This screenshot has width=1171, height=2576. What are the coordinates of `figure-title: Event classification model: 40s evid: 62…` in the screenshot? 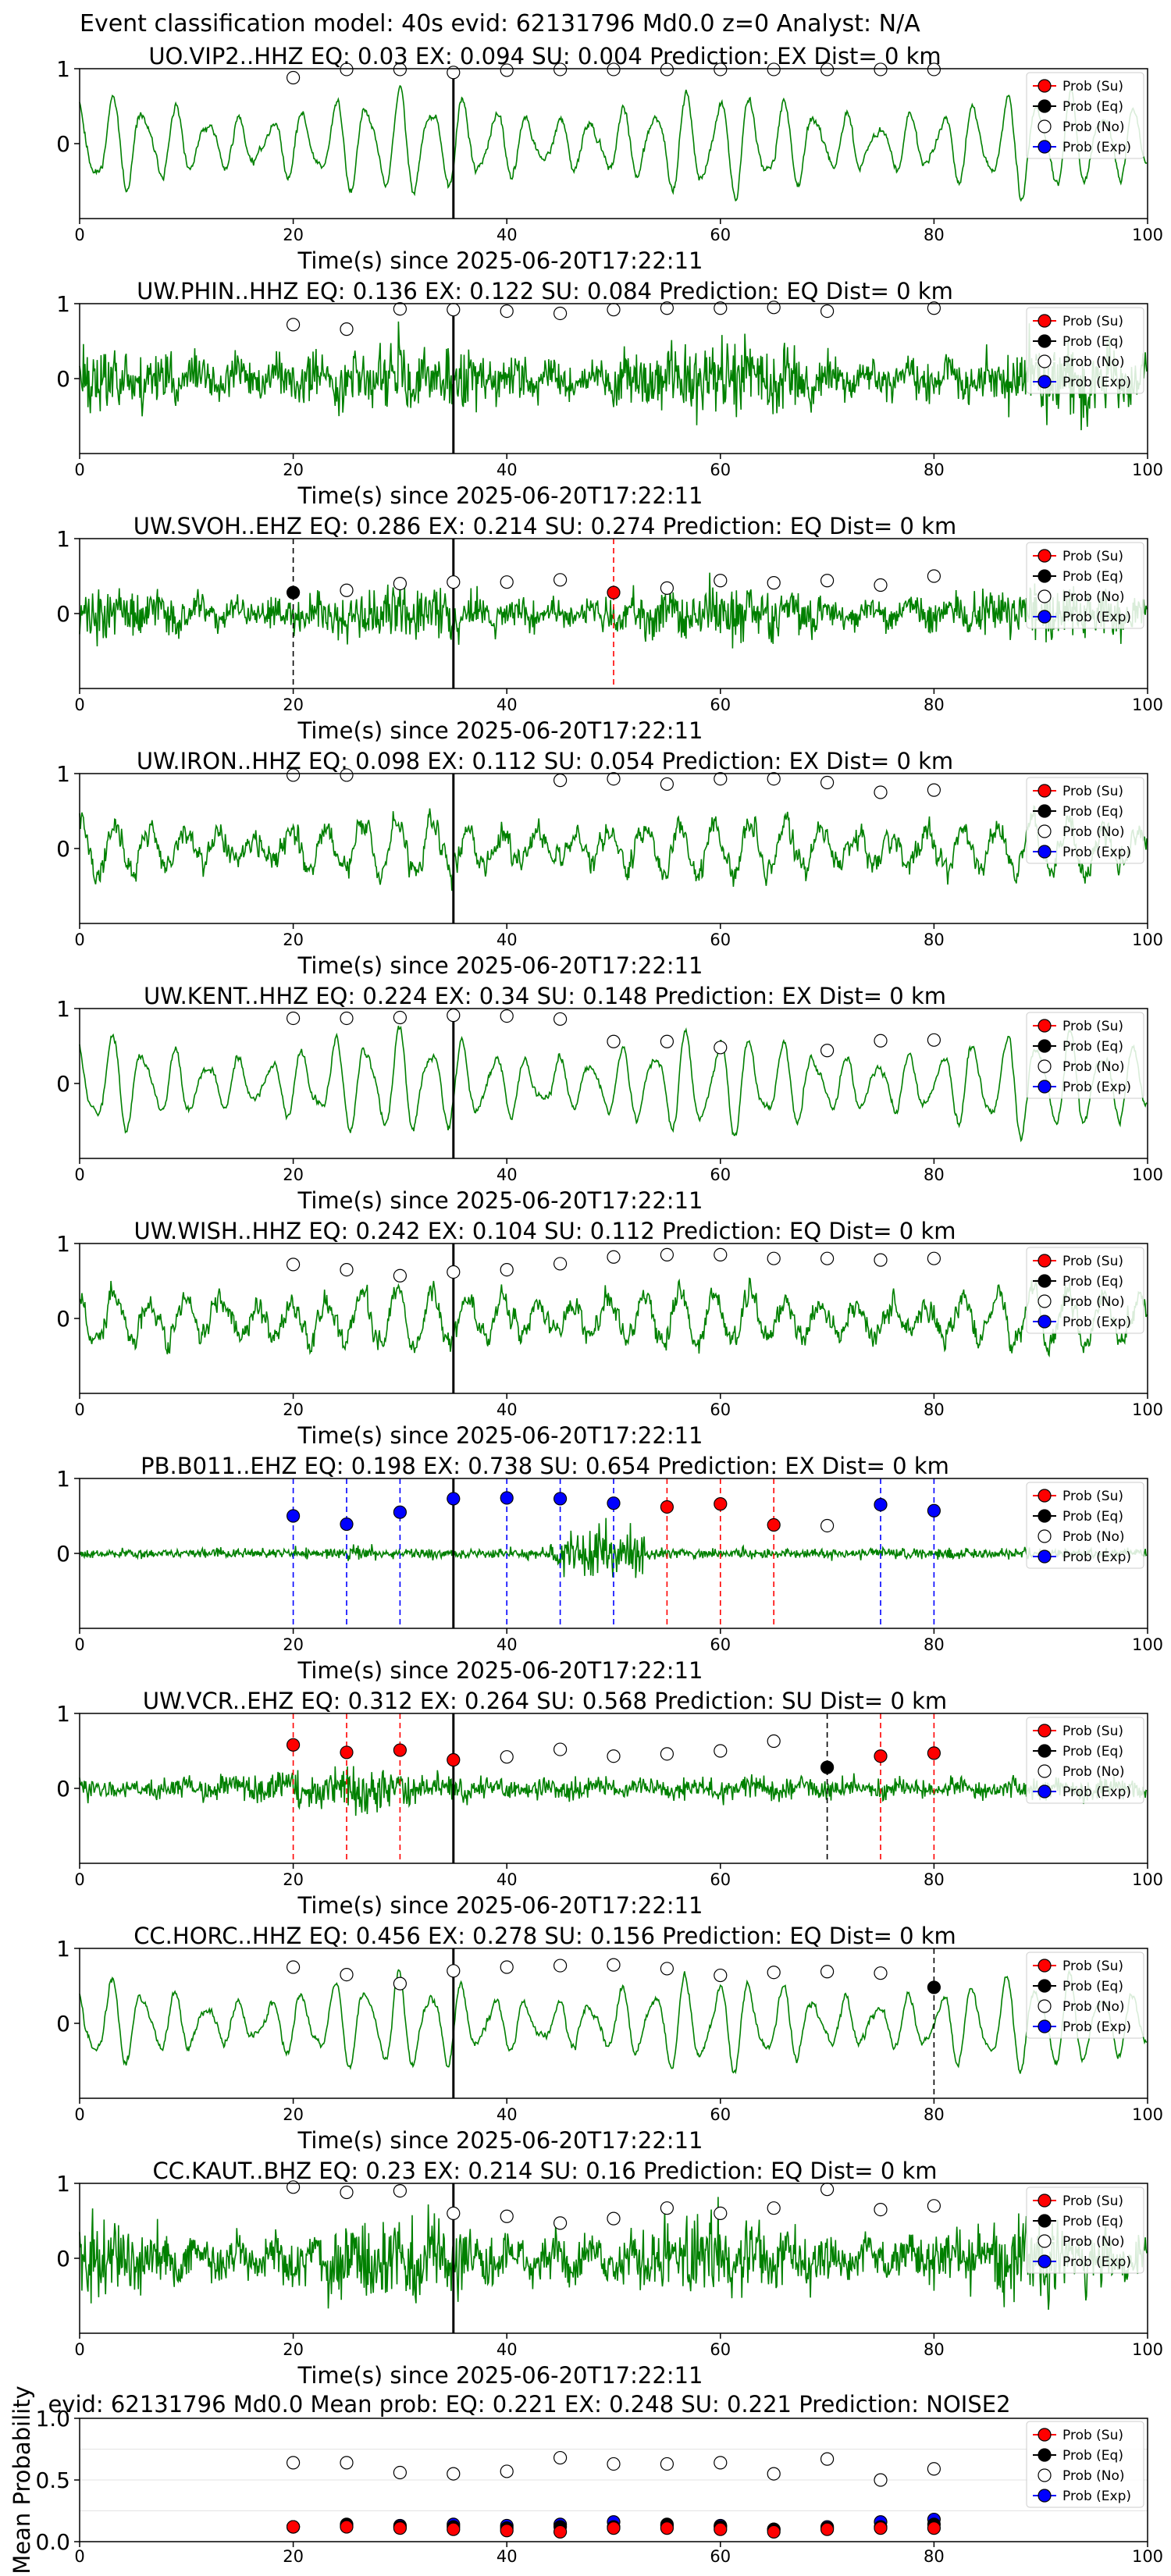 It's located at (500, 23).